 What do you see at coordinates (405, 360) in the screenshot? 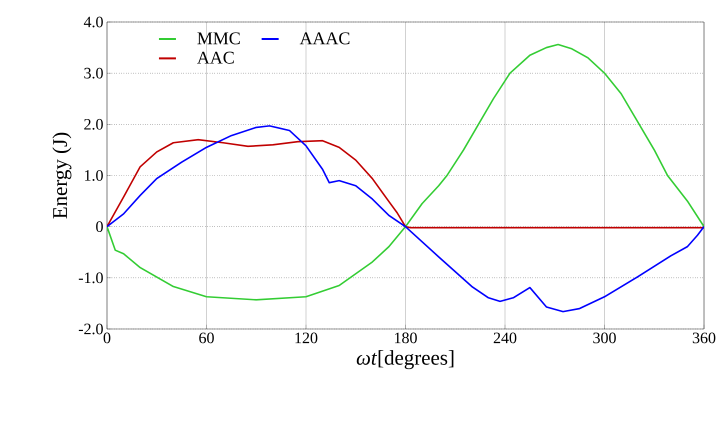
I see `x-axis-title: ωt[degrees]` at bounding box center [405, 360].